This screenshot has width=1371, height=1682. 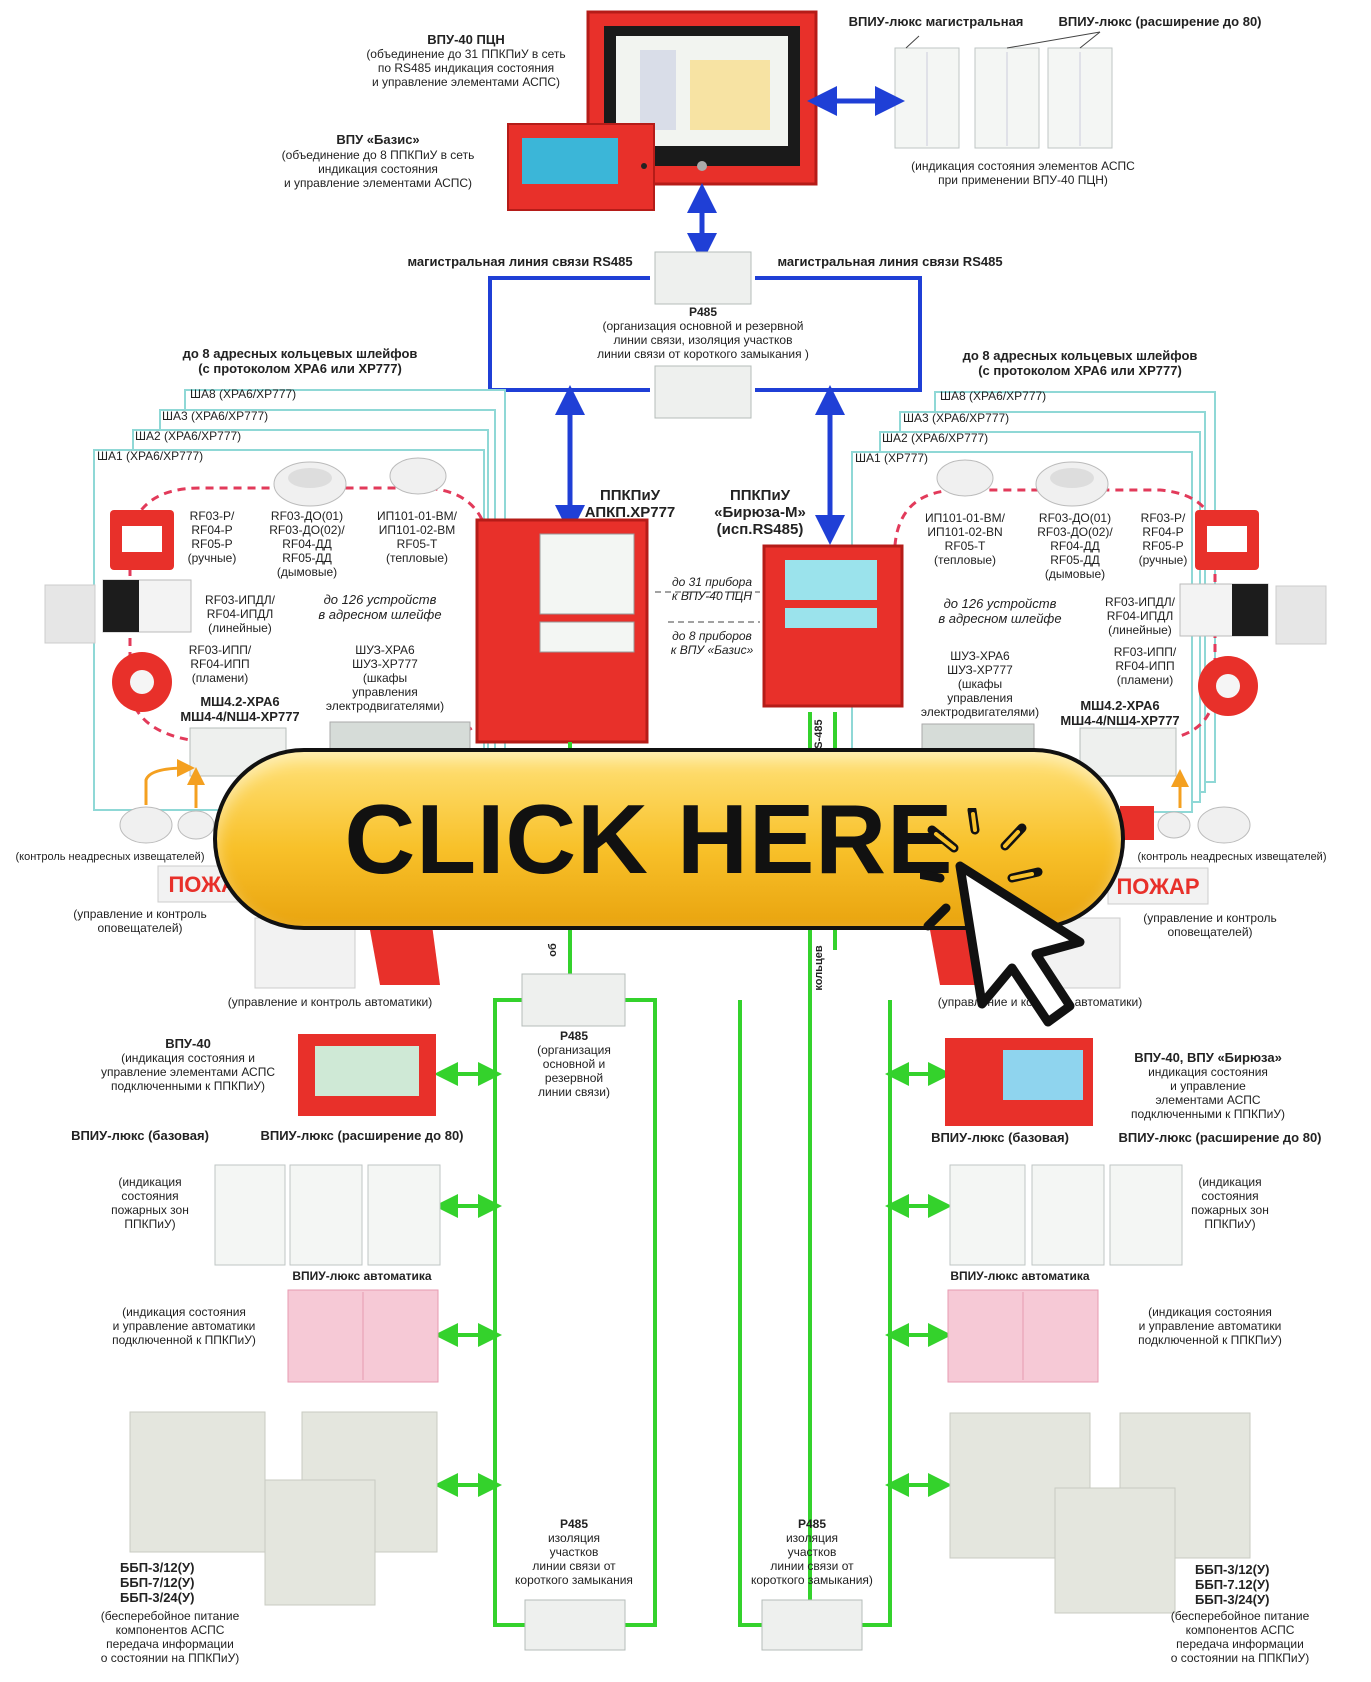 What do you see at coordinates (1119, 720) in the screenshot?
I see `right_loop-msh-line-1: МШ4-4/NШ4-XP777` at bounding box center [1119, 720].